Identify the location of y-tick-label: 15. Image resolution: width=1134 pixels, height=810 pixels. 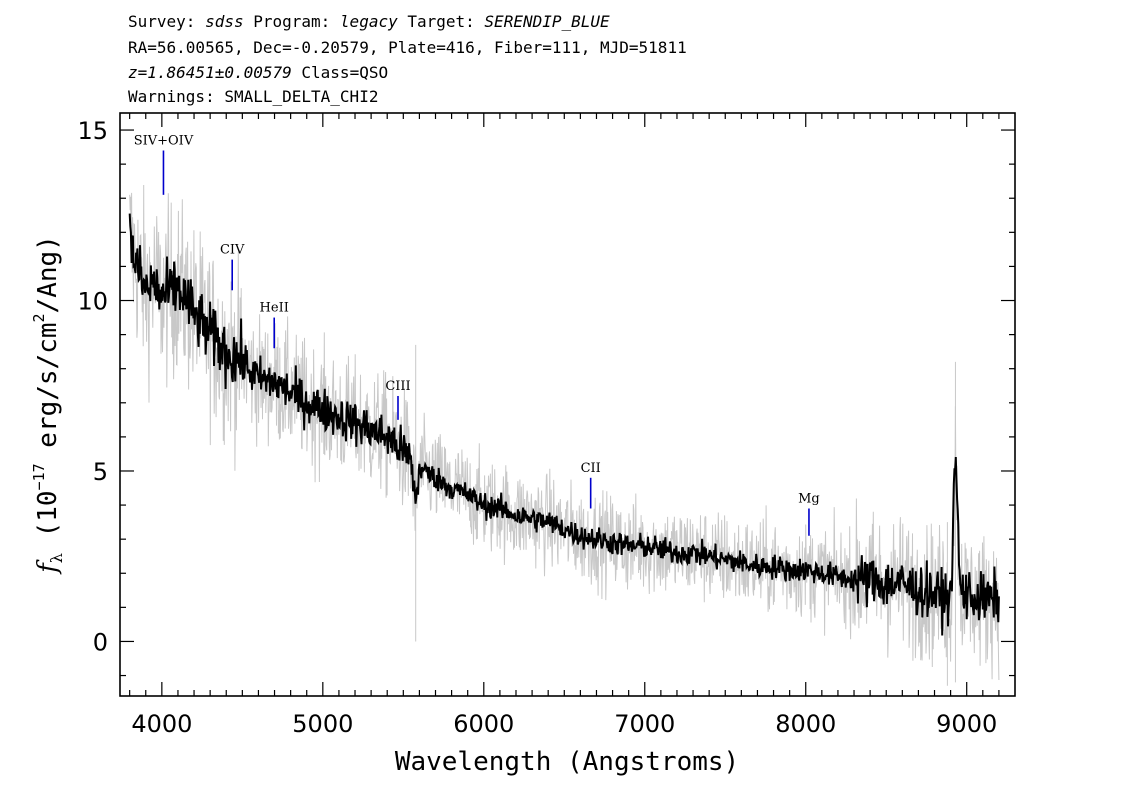
(92, 131).